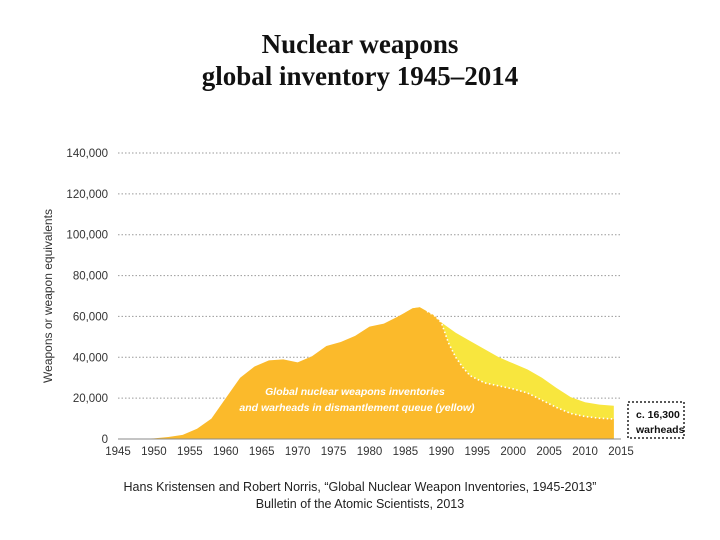 The width and height of the screenshot is (720, 540). I want to click on callout-box, so click(656, 420).